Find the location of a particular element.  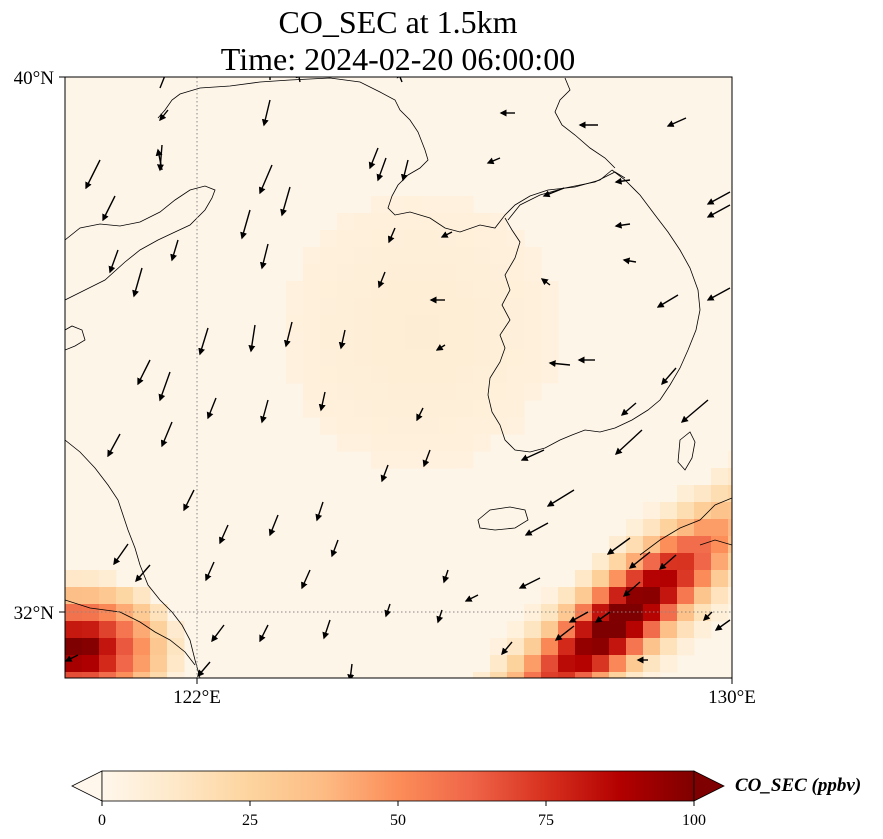

tick-label-130E: 130°E is located at coordinates (732, 697).